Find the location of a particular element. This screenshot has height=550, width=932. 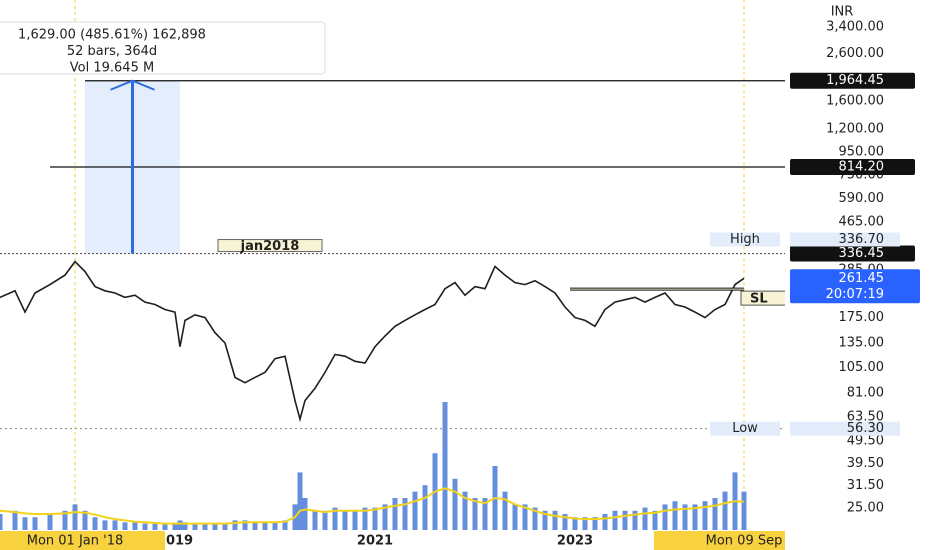

x-tick-label: 2021 is located at coordinates (375, 541).